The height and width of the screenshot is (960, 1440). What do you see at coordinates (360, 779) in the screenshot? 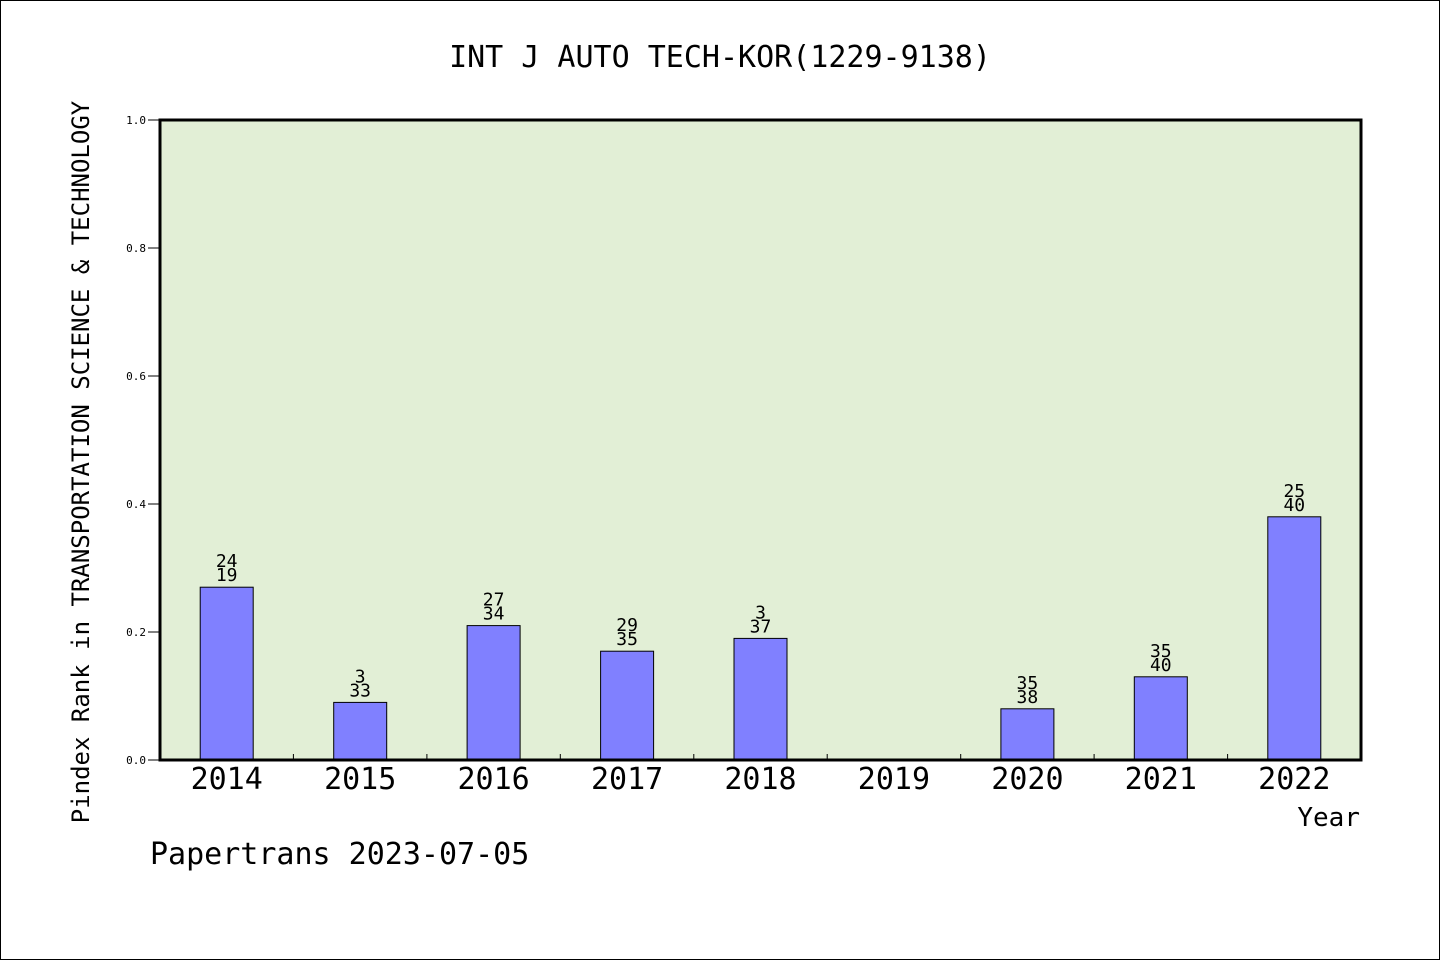
I see `x-tick-label-2015: 2015` at bounding box center [360, 779].